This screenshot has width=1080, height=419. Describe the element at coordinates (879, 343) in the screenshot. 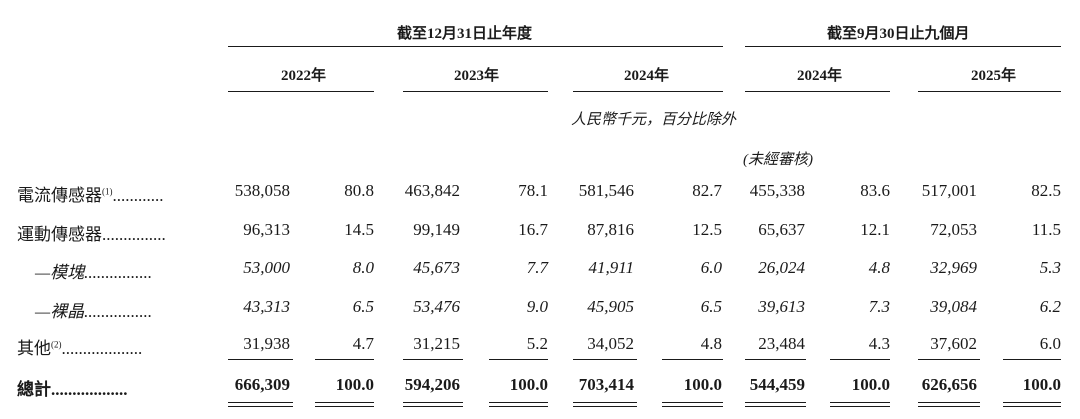

I see `table-cell: 4.3` at that location.